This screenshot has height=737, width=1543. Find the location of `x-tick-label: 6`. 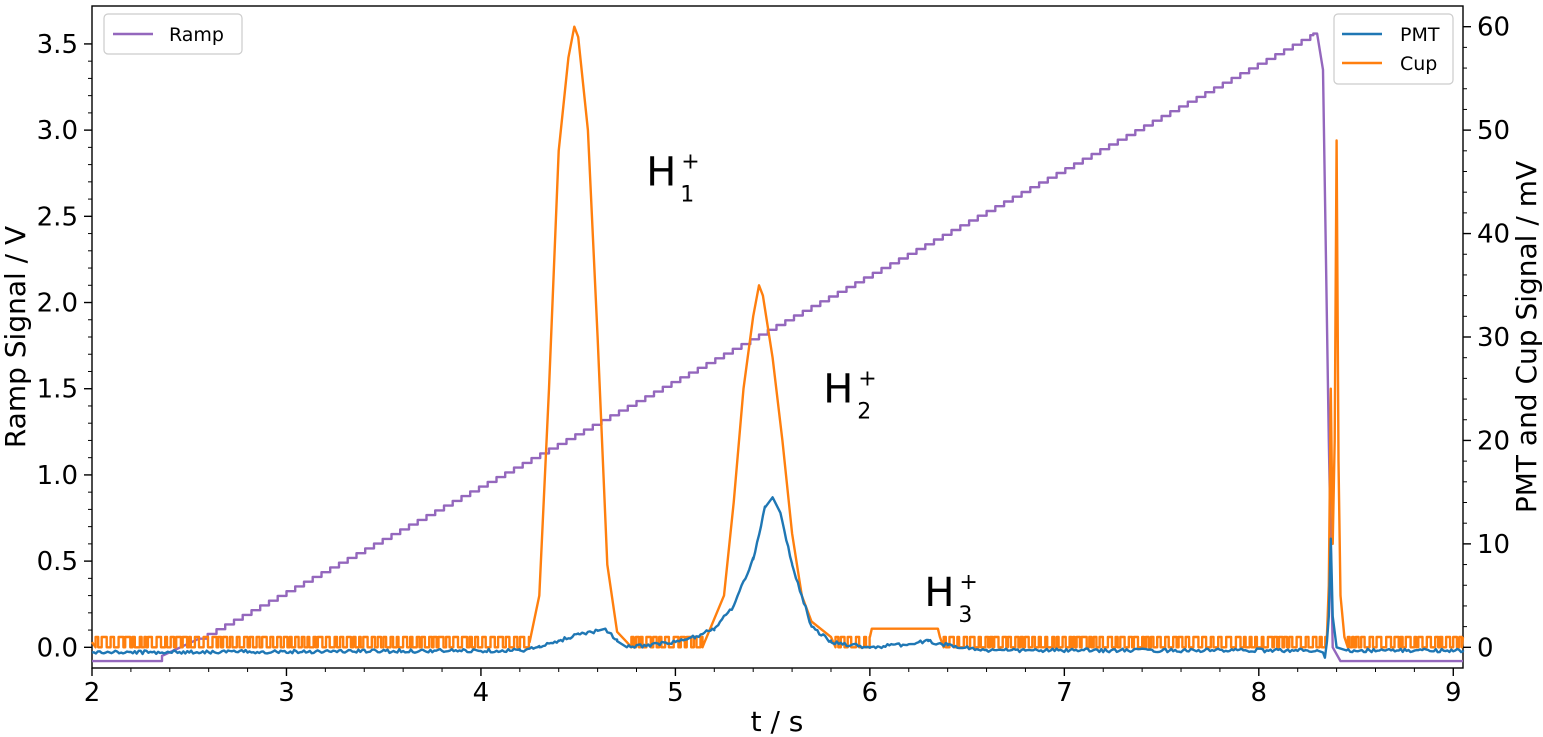

x-tick-label: 6 is located at coordinates (870, 693).